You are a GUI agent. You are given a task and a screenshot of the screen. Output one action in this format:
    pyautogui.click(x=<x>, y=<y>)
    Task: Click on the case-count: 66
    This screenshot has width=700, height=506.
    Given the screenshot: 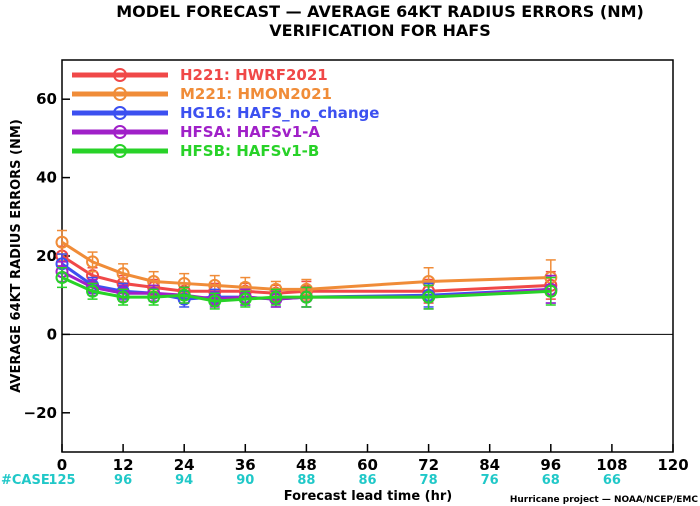 What is the action you would take?
    pyautogui.click(x=612, y=480)
    